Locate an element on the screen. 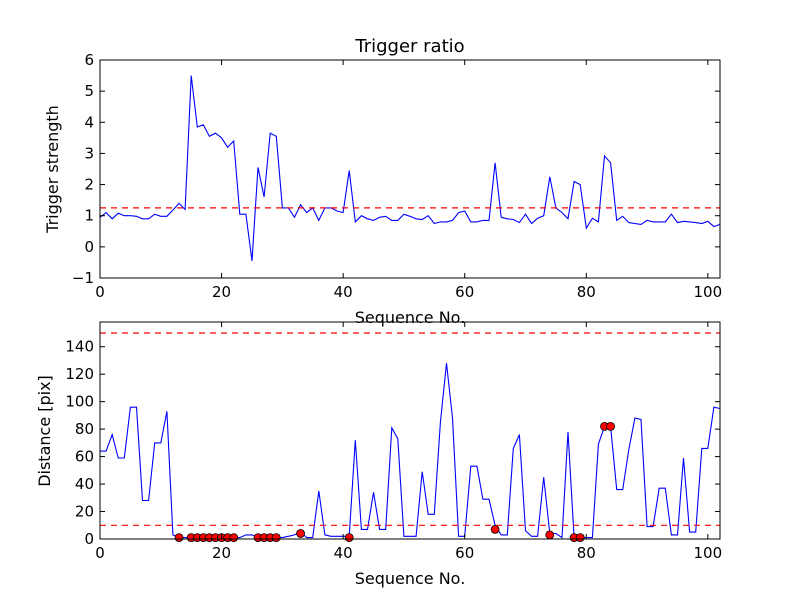 The image size is (800, 600). y-tick-label: 2 is located at coordinates (89, 185).